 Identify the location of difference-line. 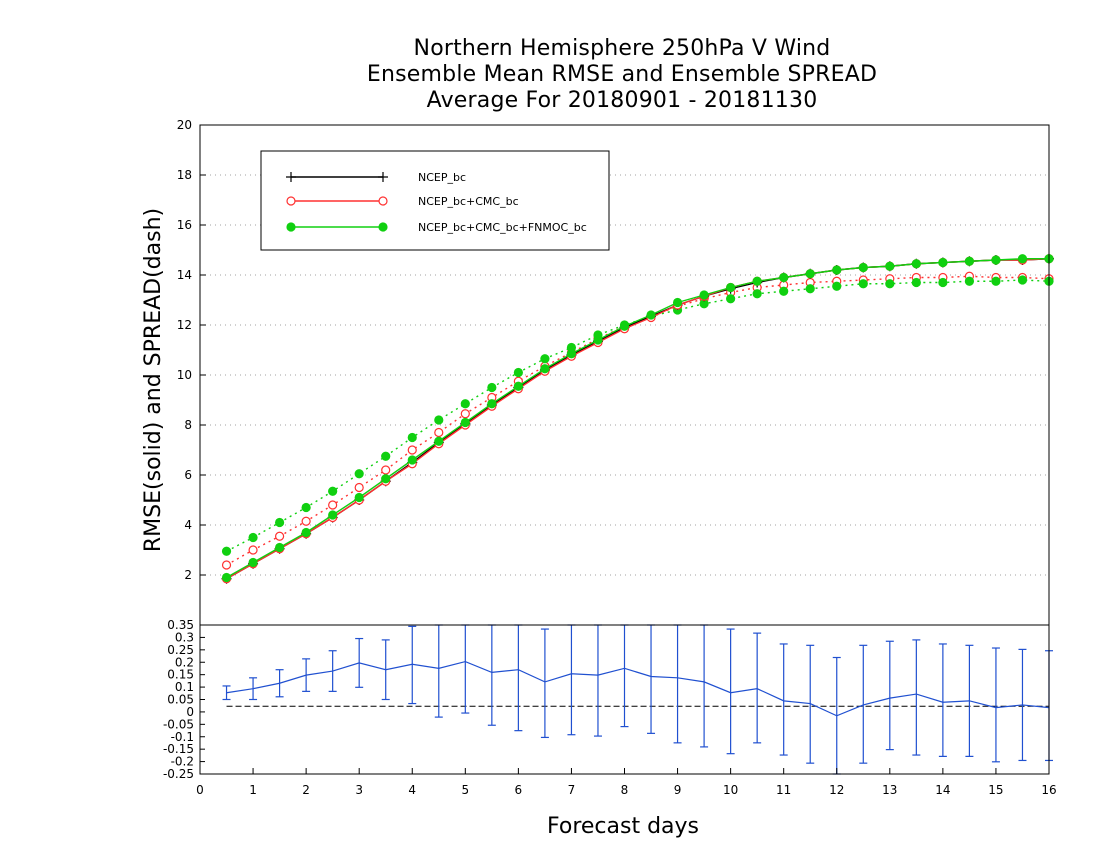
(638, 688).